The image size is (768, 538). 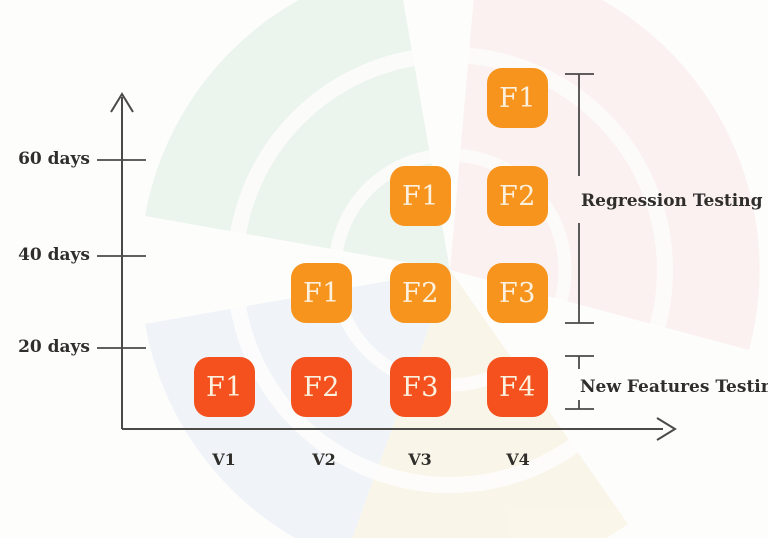 I want to click on feature-box-f1-v2: F1, so click(x=321, y=293).